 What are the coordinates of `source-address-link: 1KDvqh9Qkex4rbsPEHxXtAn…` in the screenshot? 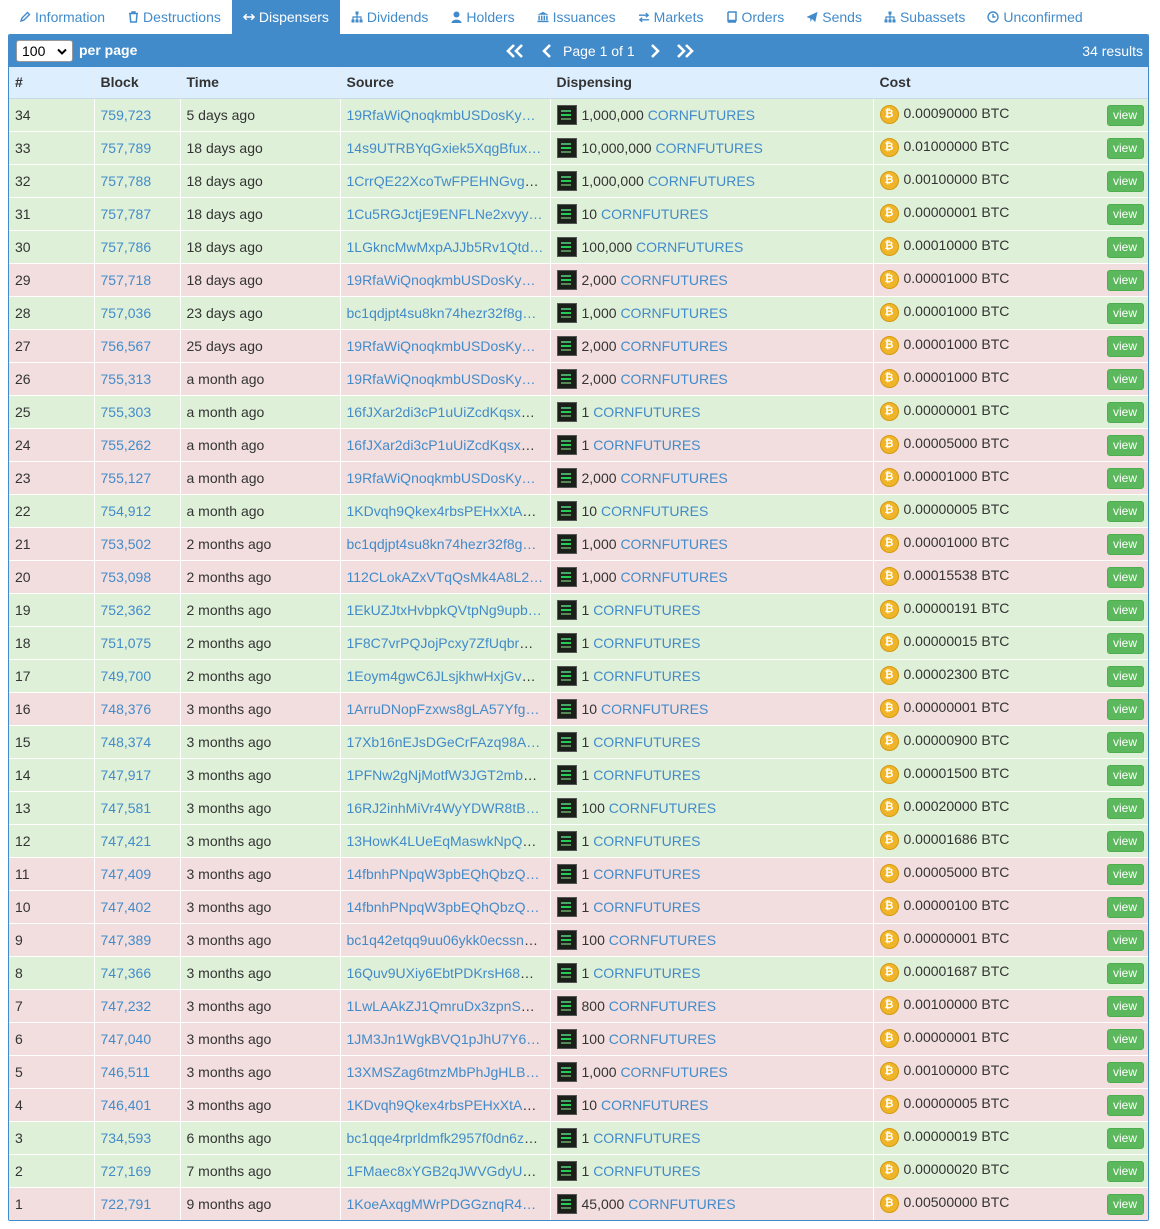 It's located at (445, 1104).